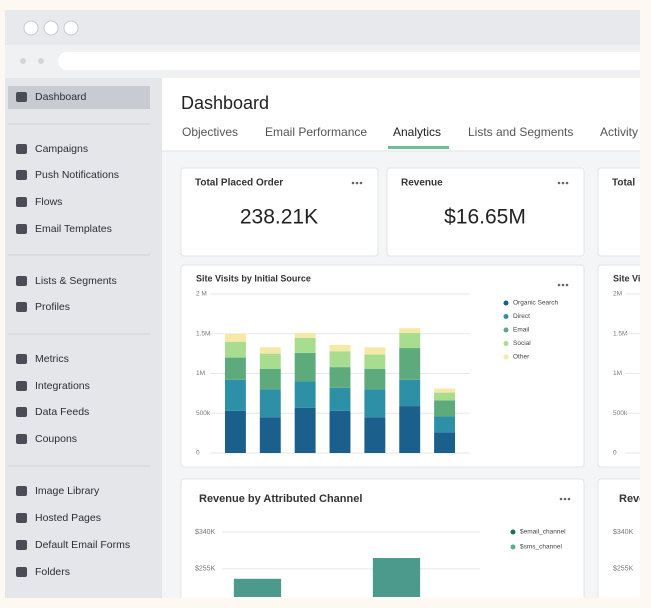 This screenshot has width=651, height=608. Describe the element at coordinates (41, 61) in the screenshot. I see `forward-button` at that location.